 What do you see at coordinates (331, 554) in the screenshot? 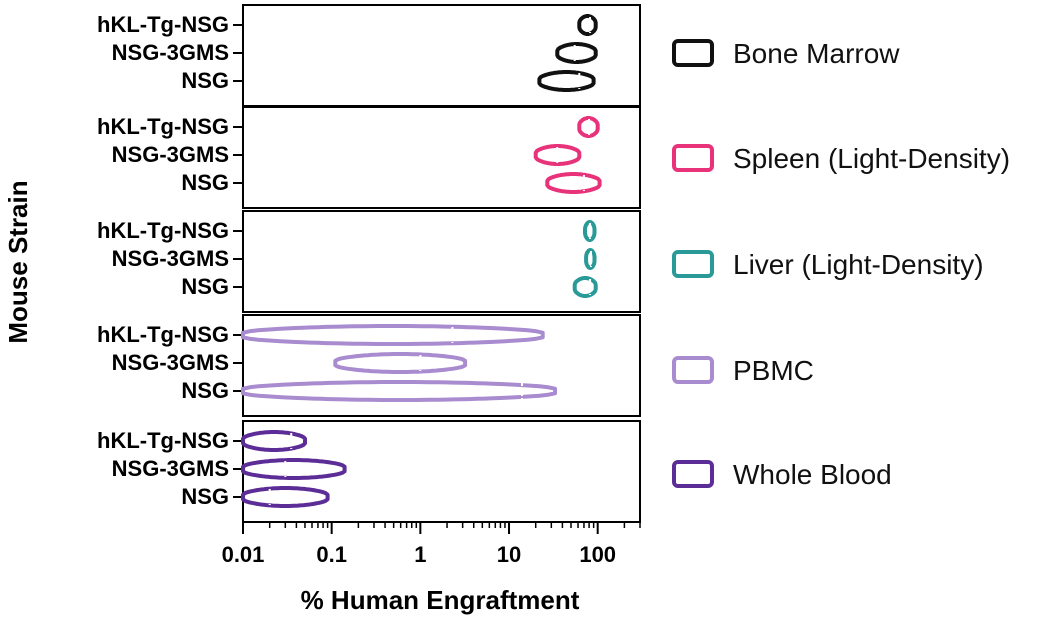
I see `x-tick-label: 0.1` at bounding box center [331, 554].